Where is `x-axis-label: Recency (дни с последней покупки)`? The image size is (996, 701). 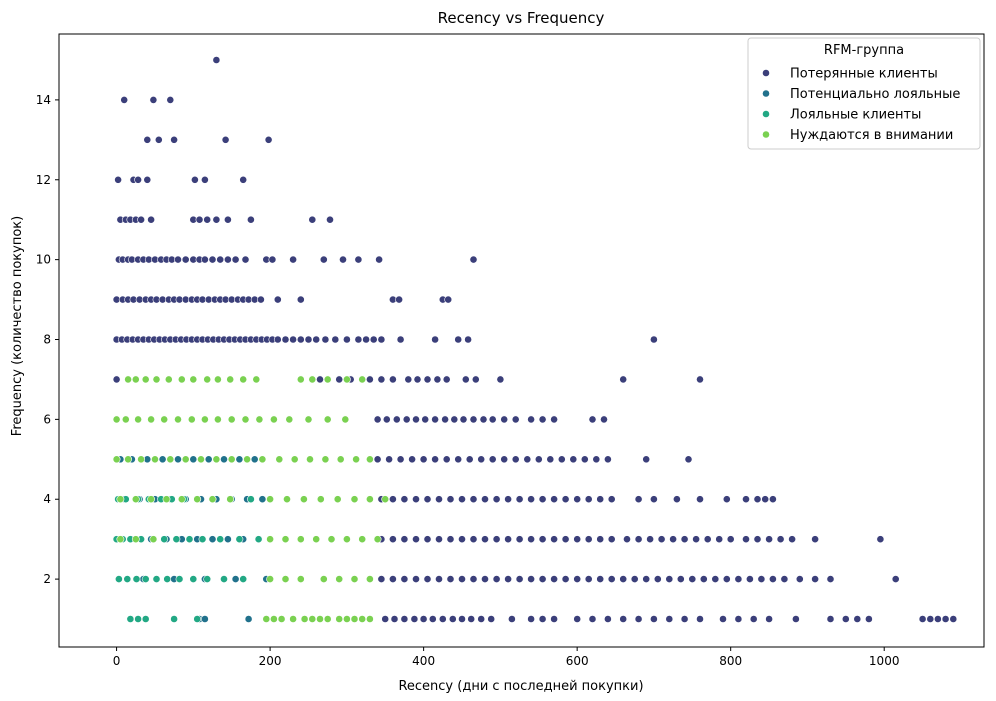 x-axis-label: Recency (дни с последней покупки) is located at coordinates (520, 686).